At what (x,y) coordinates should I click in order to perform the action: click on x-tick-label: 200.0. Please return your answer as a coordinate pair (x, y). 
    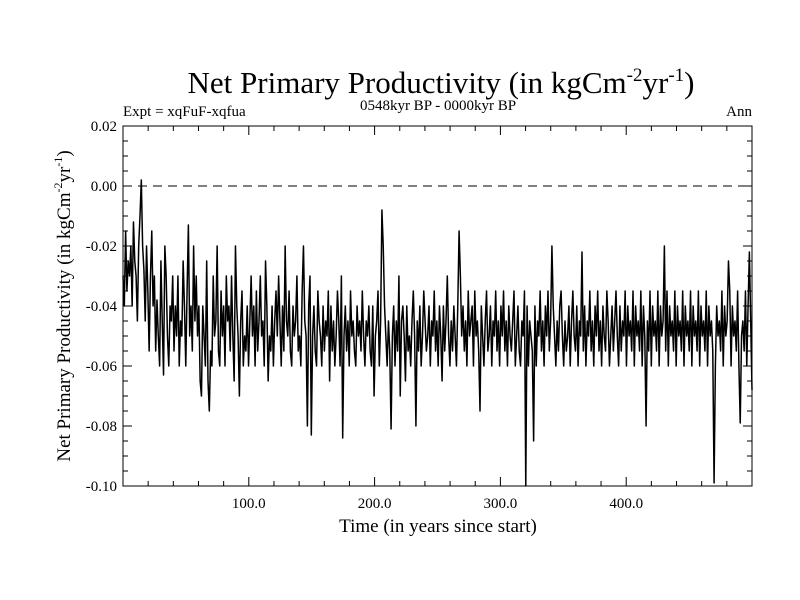
    Looking at the image, I should click on (375, 504).